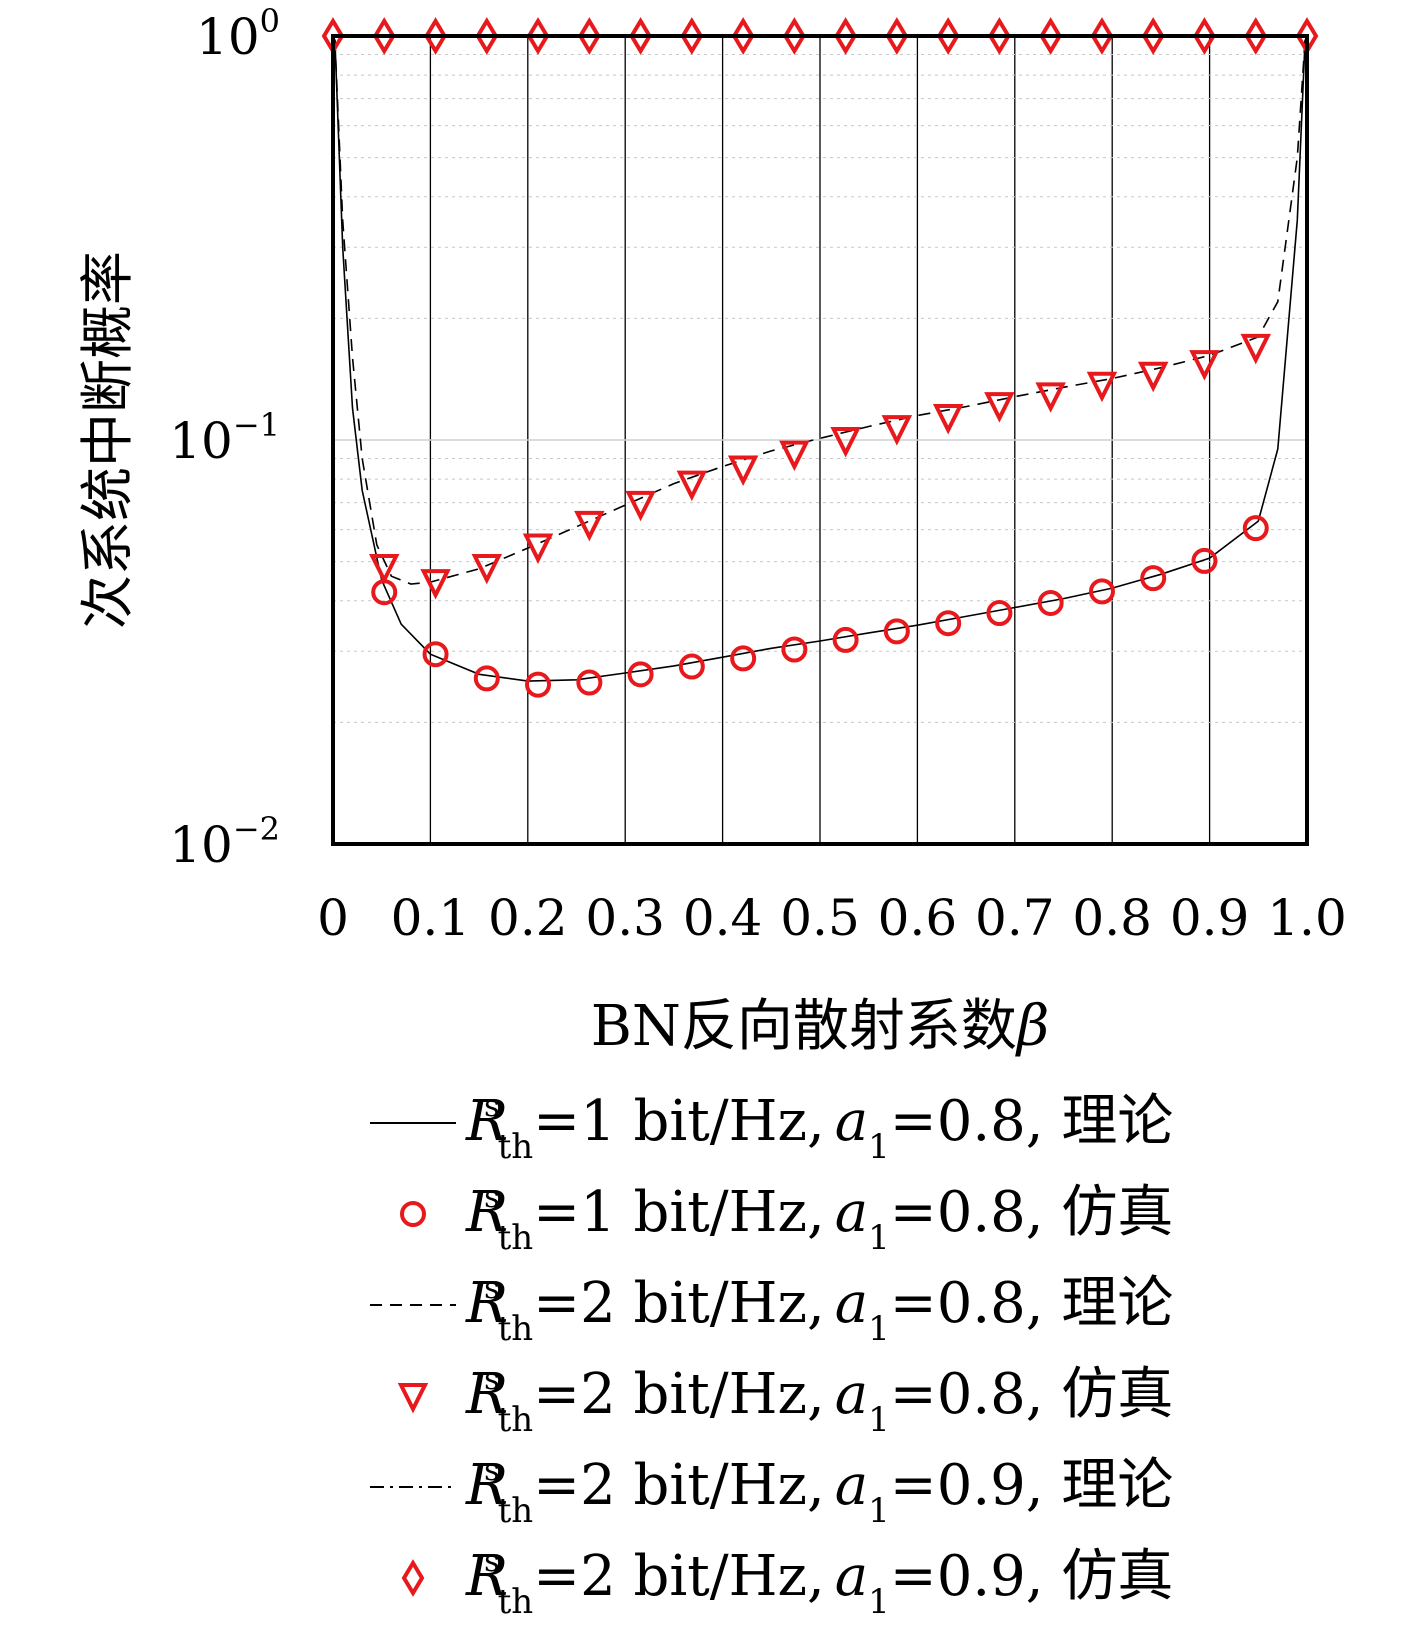  I want to click on legend-entry: Rsth=1 bit/Hz, a1=0.8, 理论, so click(880, 1130).